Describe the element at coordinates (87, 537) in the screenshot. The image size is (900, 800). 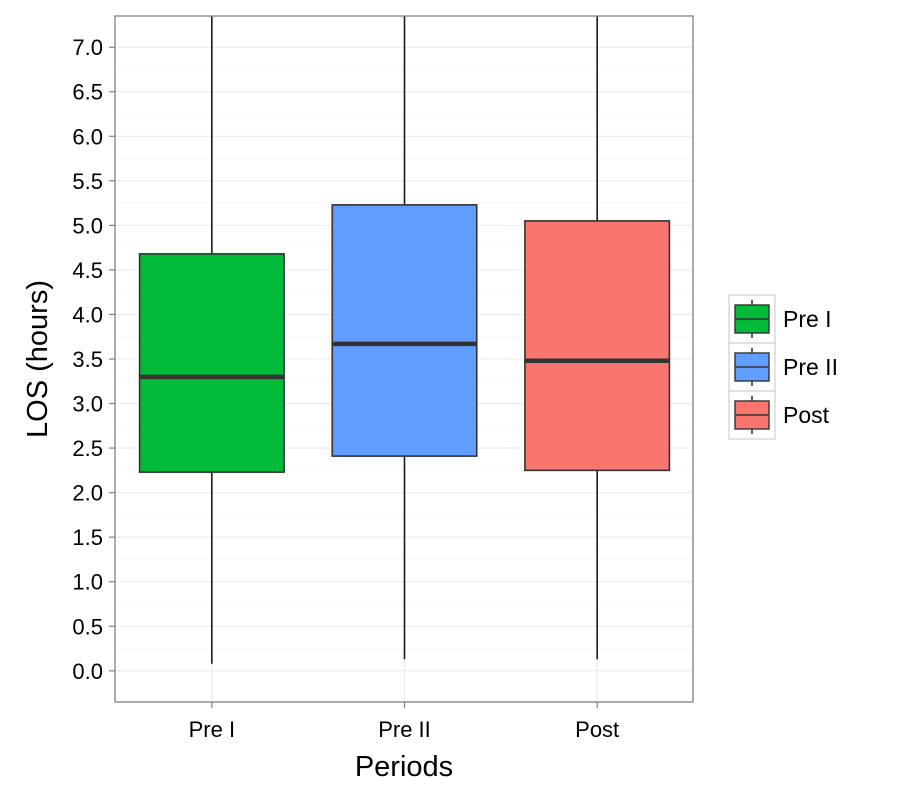
I see `y-tick-label: 1.5` at that location.